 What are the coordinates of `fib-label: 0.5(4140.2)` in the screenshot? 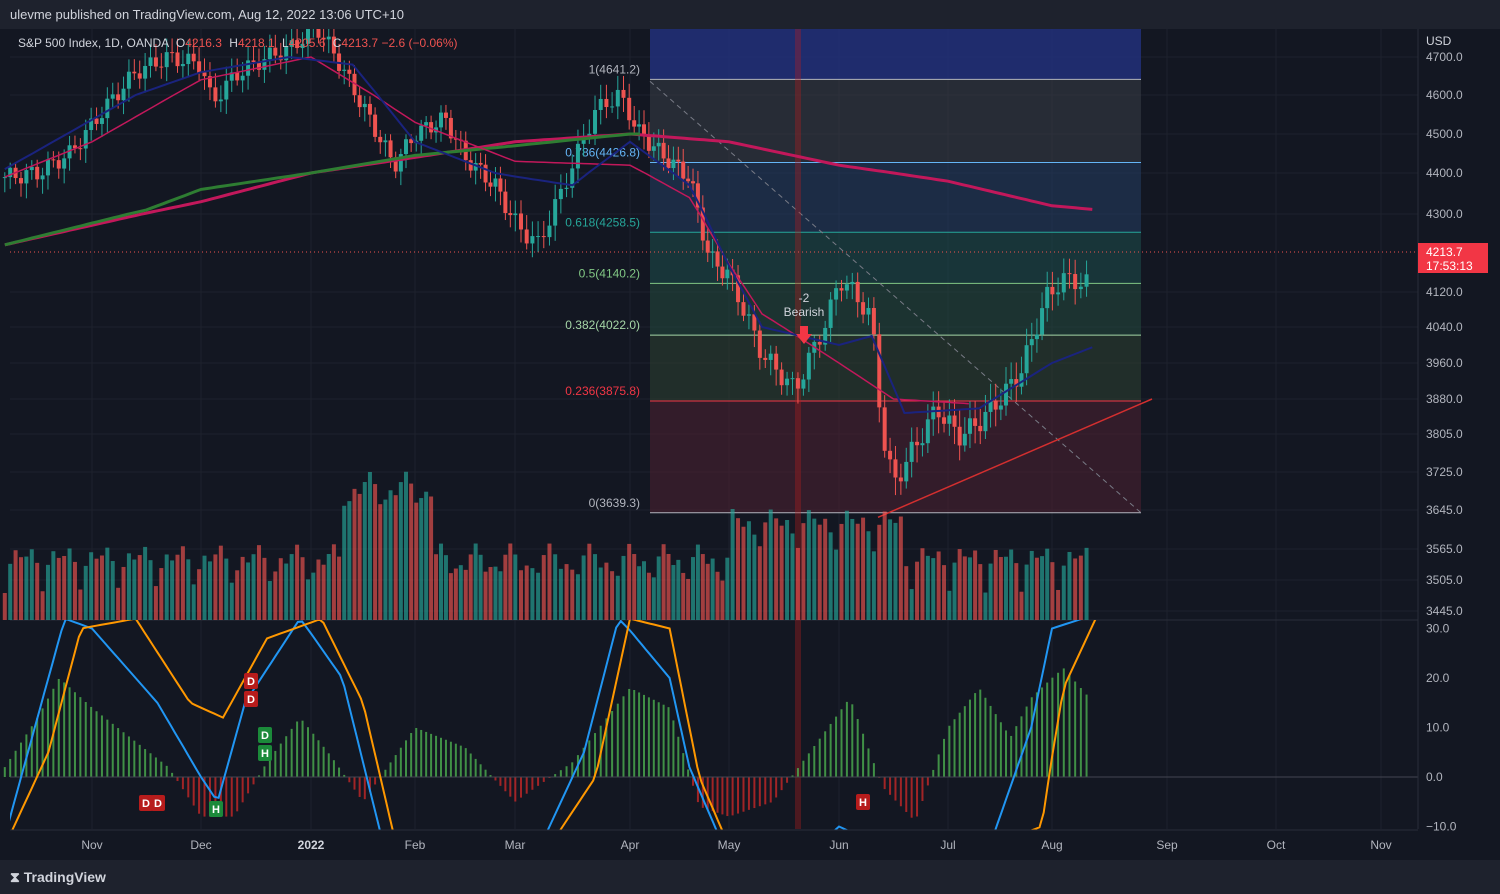 It's located at (609, 273).